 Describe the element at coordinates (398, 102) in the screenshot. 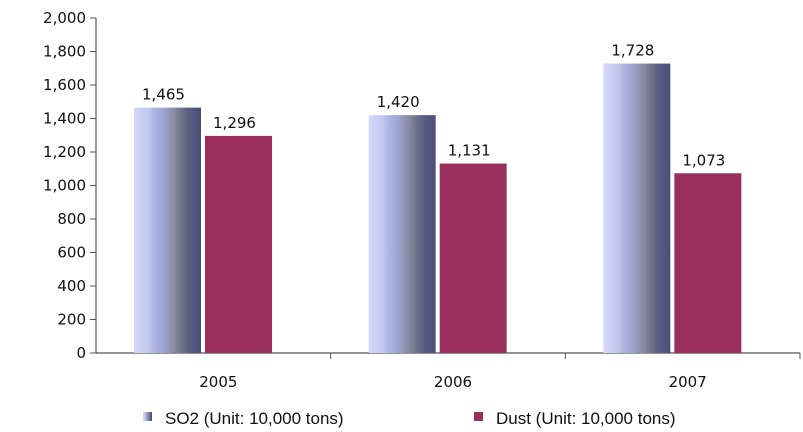

I see `data-label: 1,420` at that location.